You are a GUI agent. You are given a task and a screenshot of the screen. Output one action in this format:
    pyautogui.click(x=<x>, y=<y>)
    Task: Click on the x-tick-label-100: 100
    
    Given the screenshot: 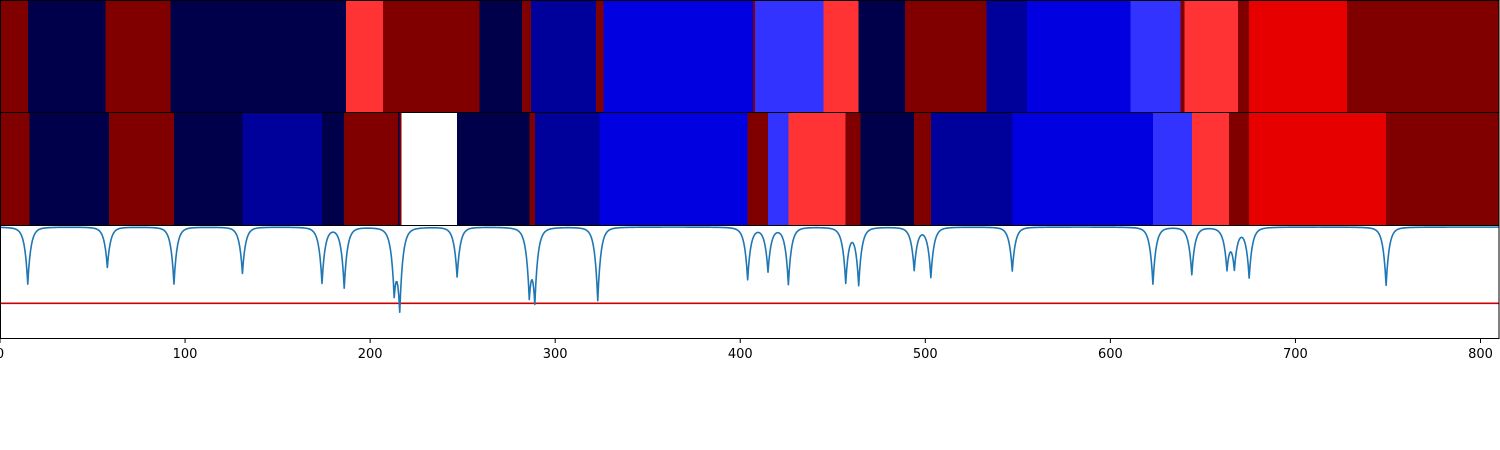 What is the action you would take?
    pyautogui.click(x=185, y=354)
    